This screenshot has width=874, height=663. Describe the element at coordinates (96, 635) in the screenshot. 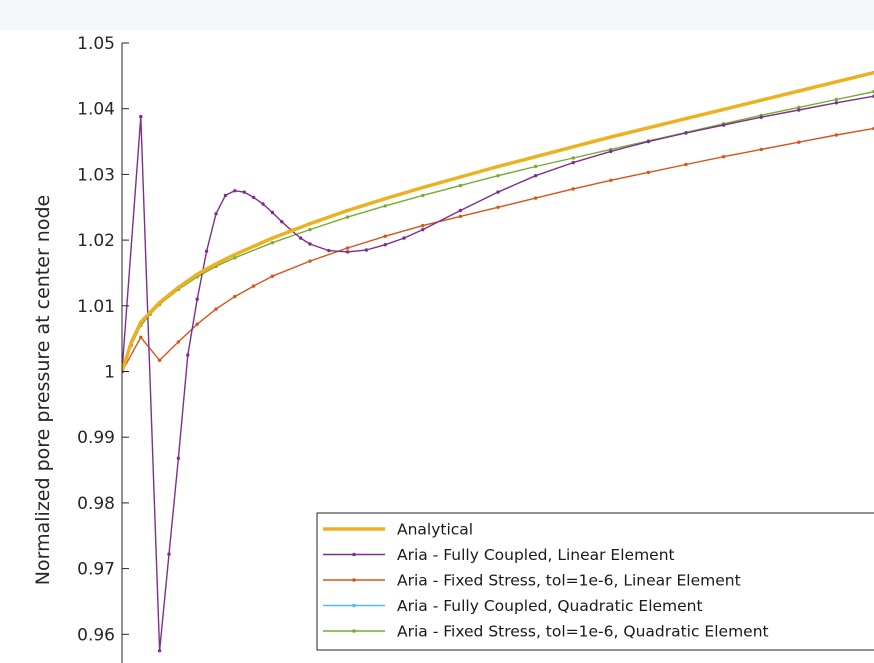

I see `y-tick-label: 0.96` at that location.